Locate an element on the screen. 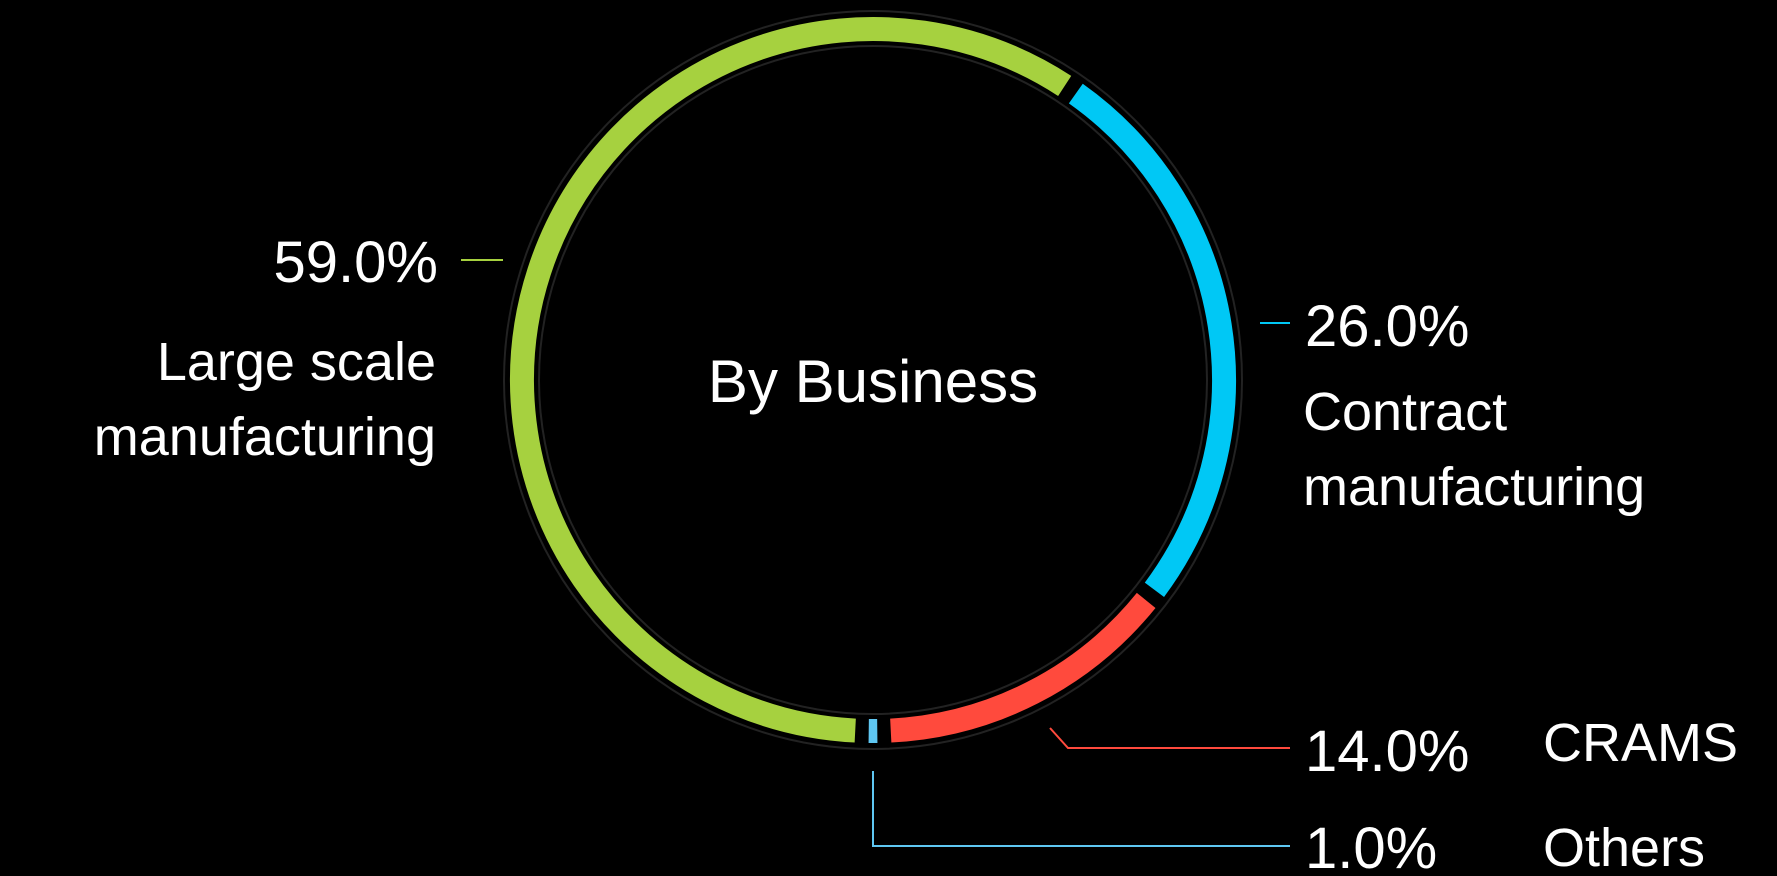  slice-name-large-scale-line1: Large scale is located at coordinates (296, 362).